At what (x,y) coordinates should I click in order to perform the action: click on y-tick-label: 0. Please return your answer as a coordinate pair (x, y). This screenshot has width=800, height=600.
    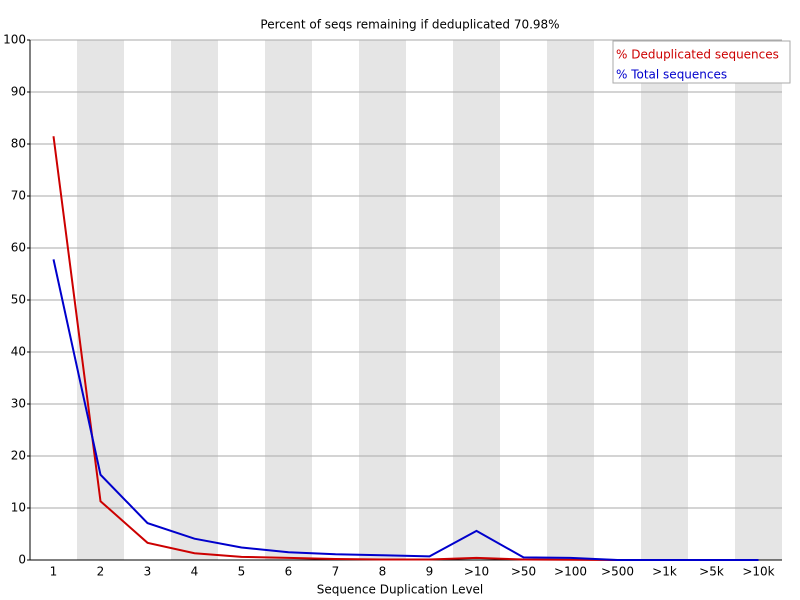
    Looking at the image, I should click on (22, 560).